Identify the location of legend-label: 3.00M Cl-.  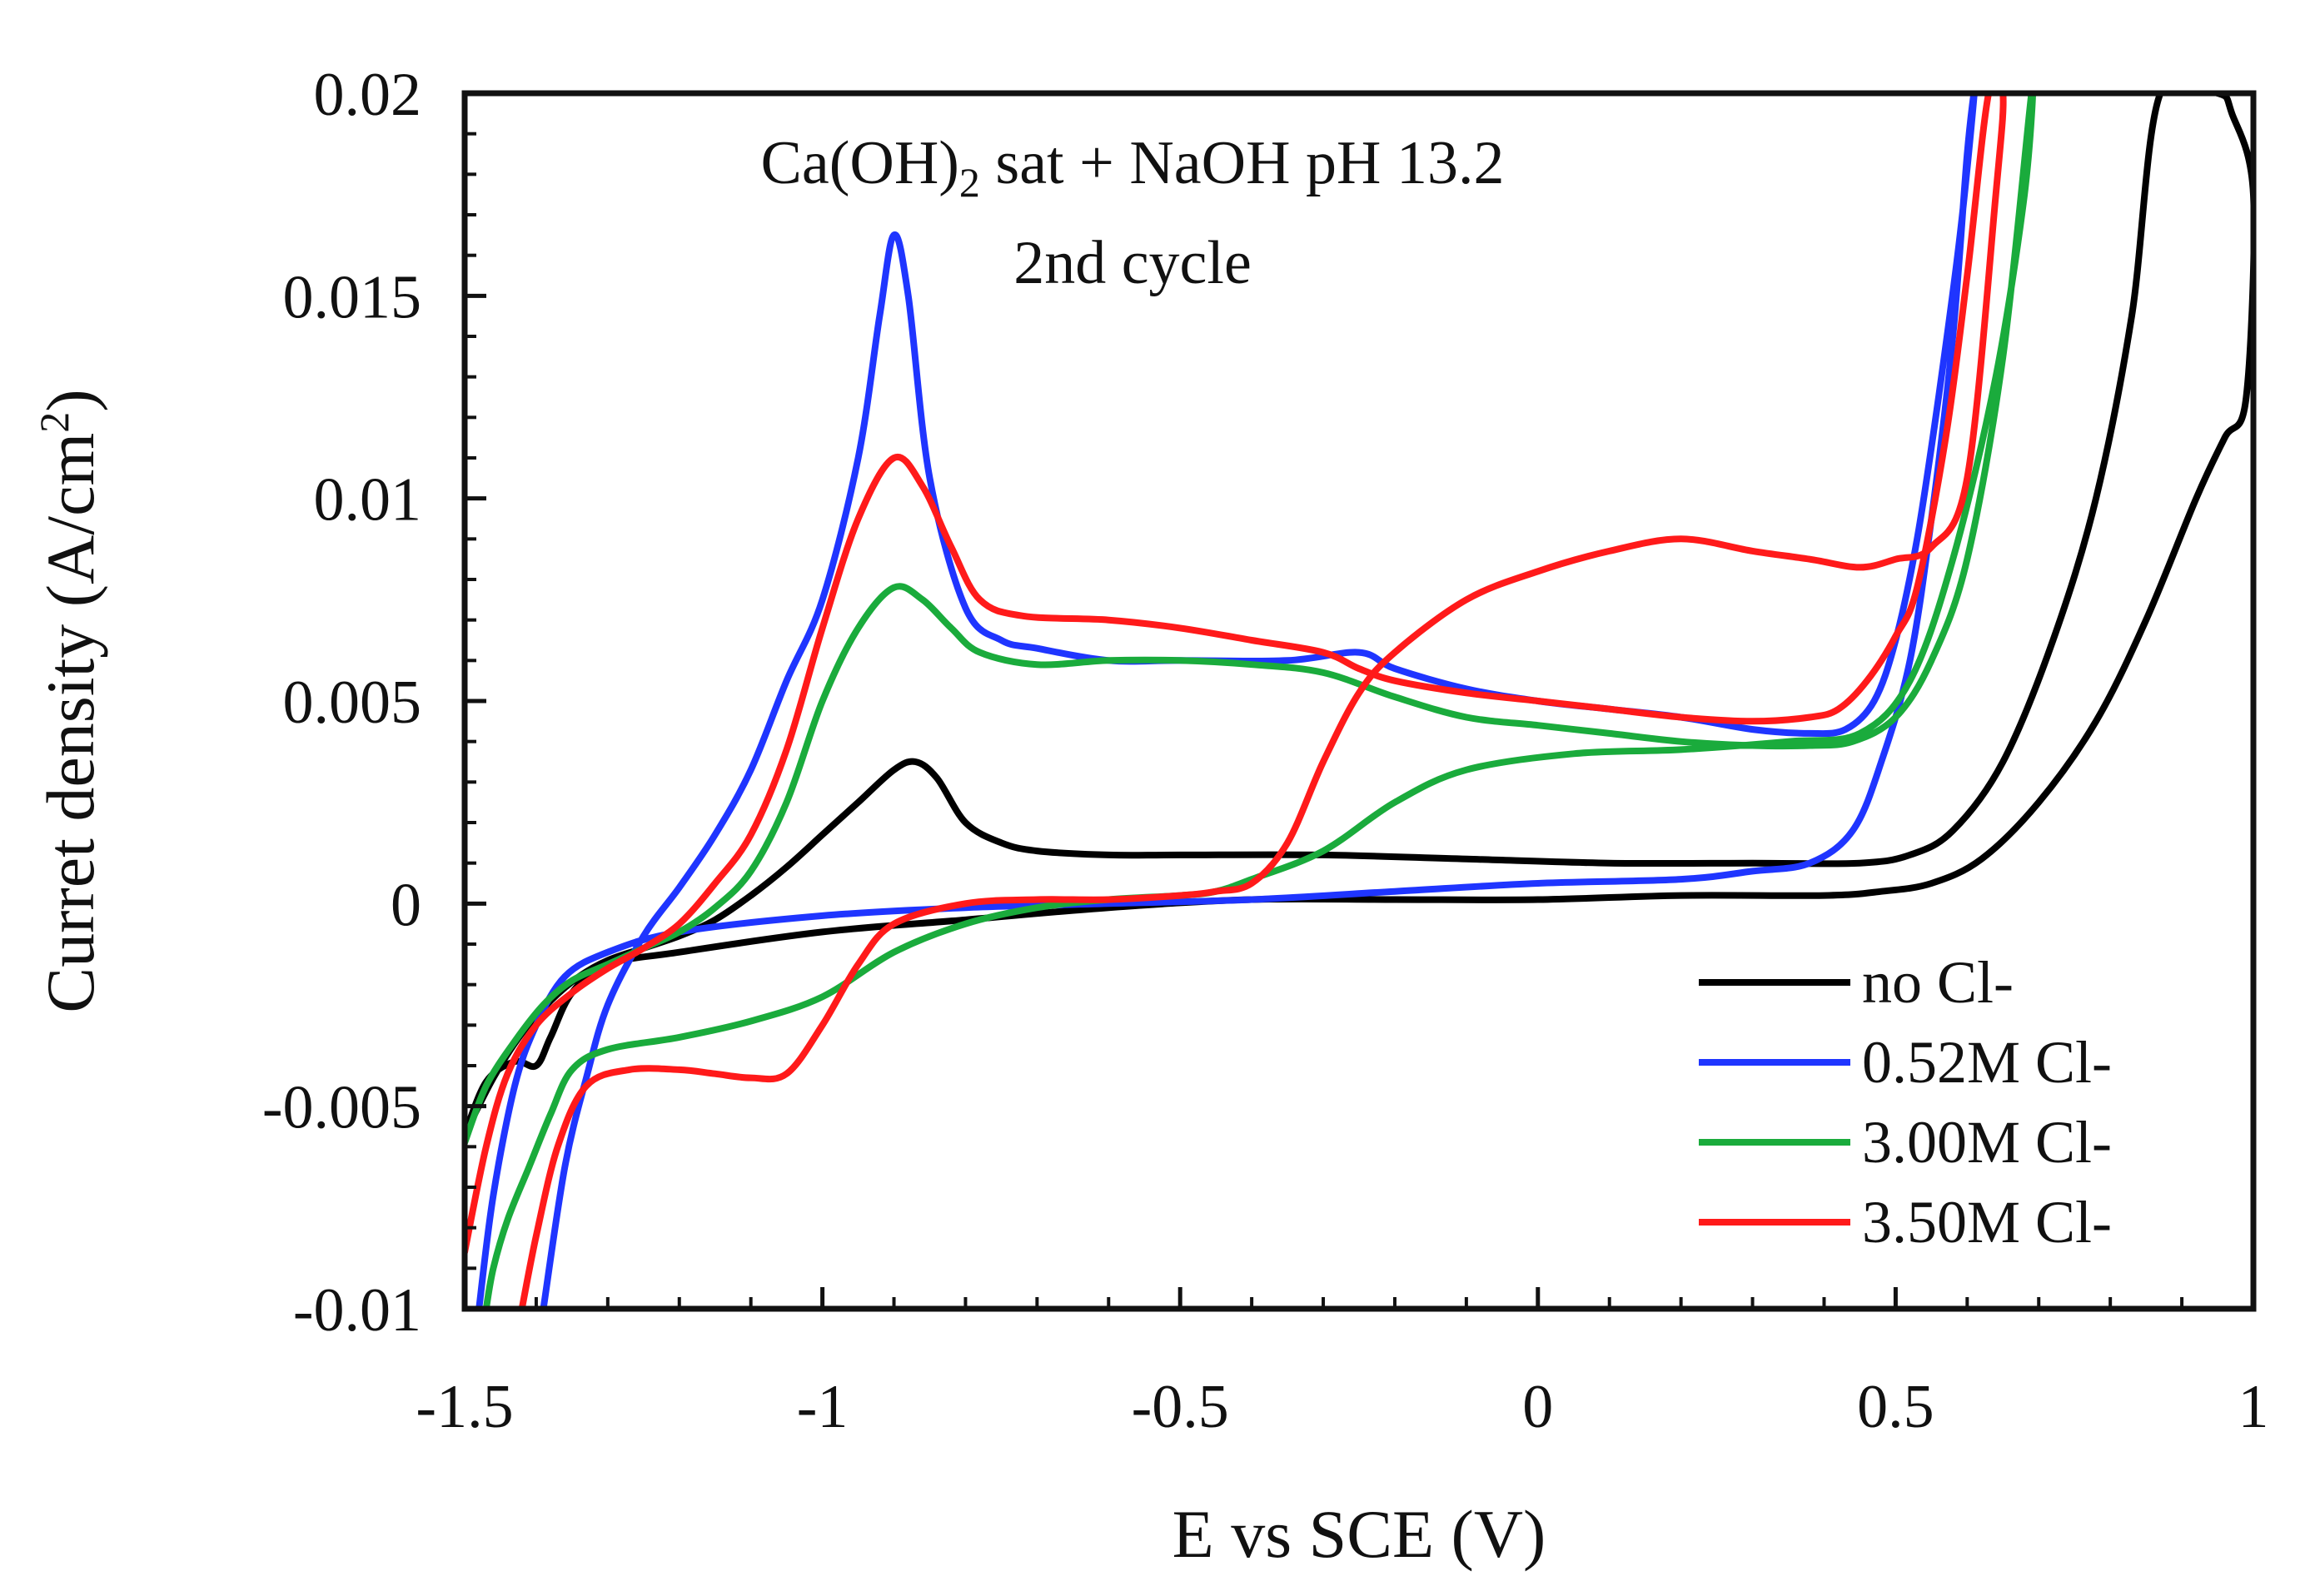
(1987, 1142).